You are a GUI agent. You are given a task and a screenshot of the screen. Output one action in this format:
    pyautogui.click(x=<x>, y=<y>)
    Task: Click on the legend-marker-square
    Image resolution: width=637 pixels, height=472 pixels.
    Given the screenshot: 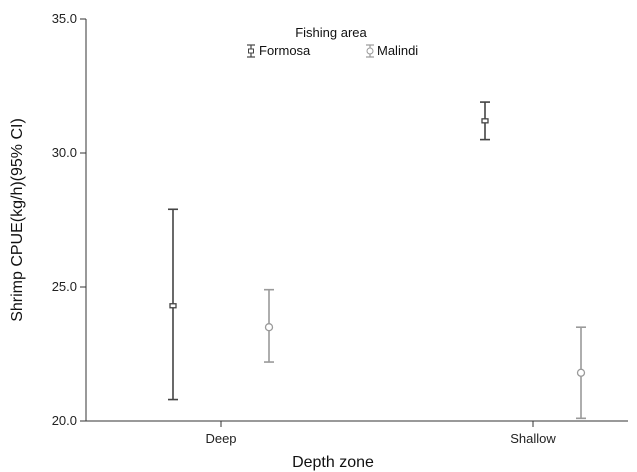 What is the action you would take?
    pyautogui.click(x=251, y=51)
    